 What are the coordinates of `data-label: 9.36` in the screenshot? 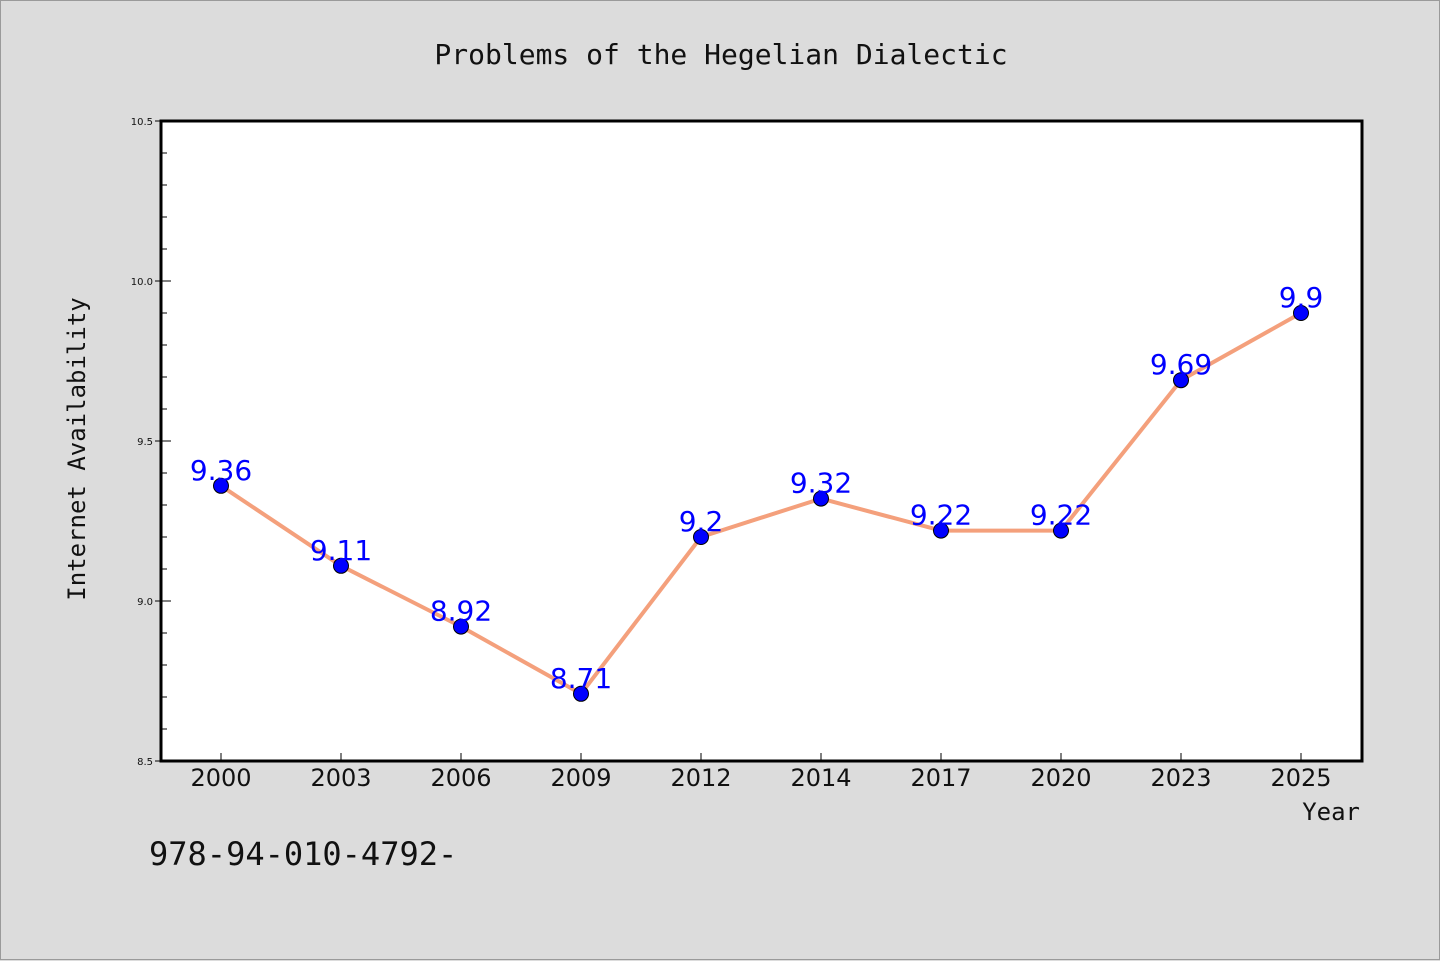 It's located at (221, 470).